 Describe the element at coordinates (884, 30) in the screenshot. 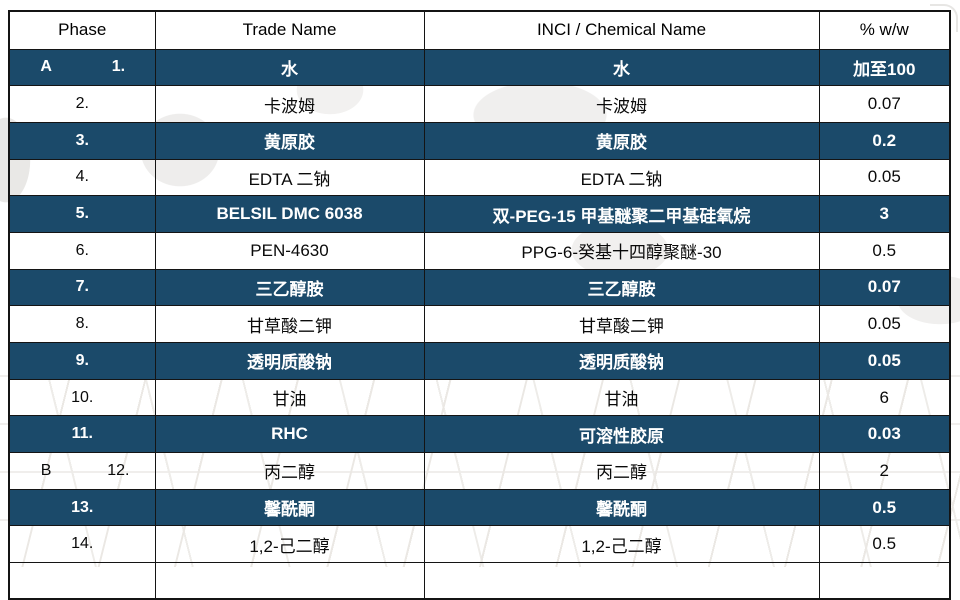

I see `col-header-percent-ww: % w/w` at that location.